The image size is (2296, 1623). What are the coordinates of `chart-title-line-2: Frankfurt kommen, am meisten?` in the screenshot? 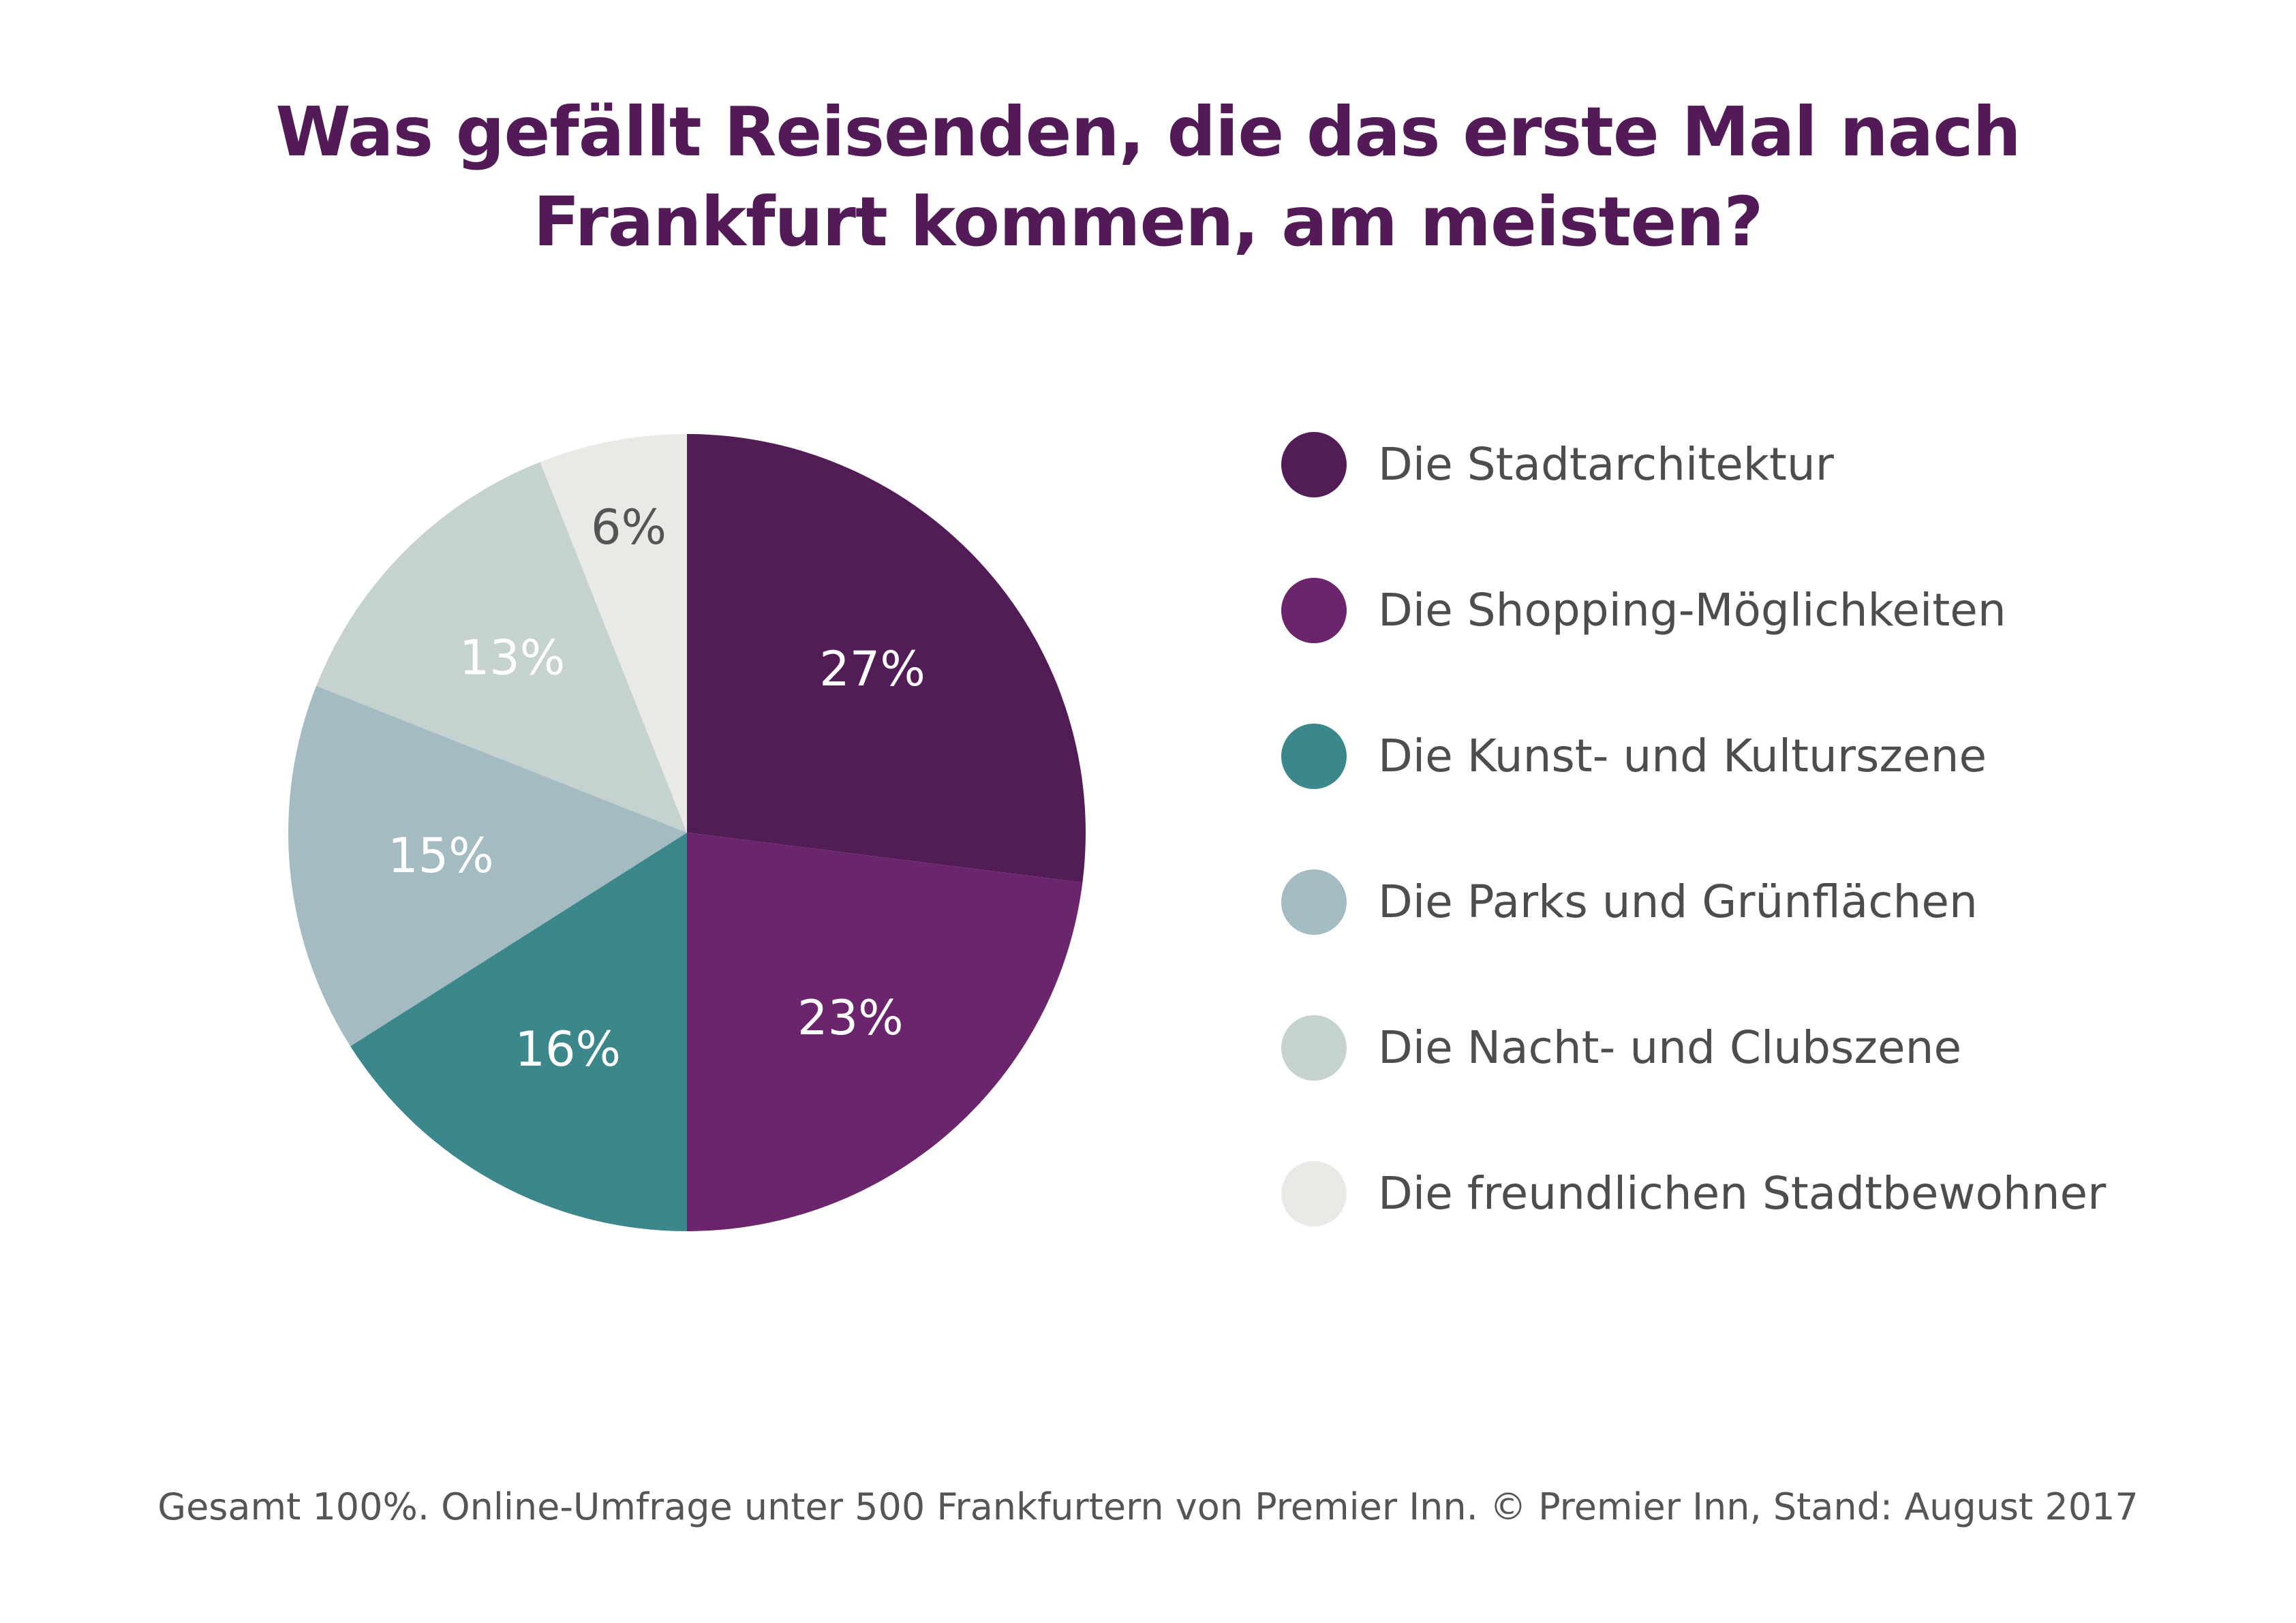 It's located at (1149, 222).